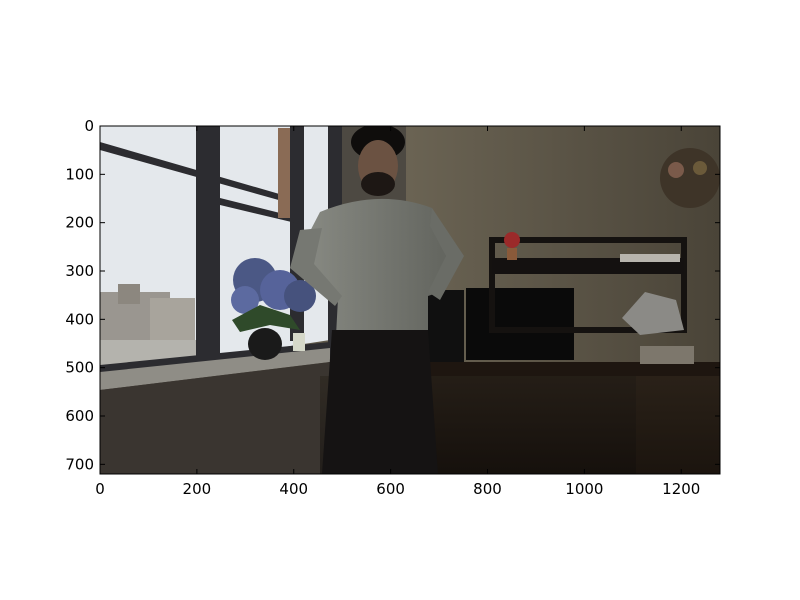  What do you see at coordinates (446, 254) in the screenshot?
I see `person-right-arm` at bounding box center [446, 254].